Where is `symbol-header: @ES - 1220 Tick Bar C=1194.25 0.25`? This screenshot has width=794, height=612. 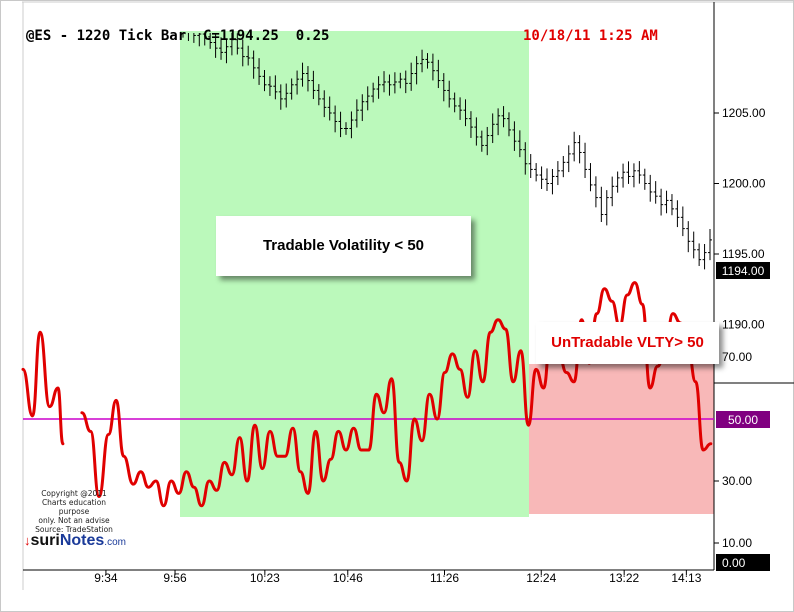
symbol-header: @ES - 1220 Tick Bar C=1194.25 0.25 is located at coordinates (178, 36).